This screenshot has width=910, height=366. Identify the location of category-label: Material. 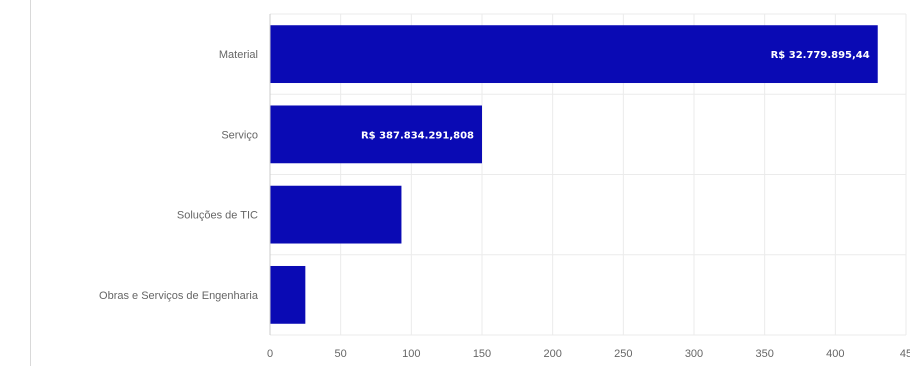
(238, 55).